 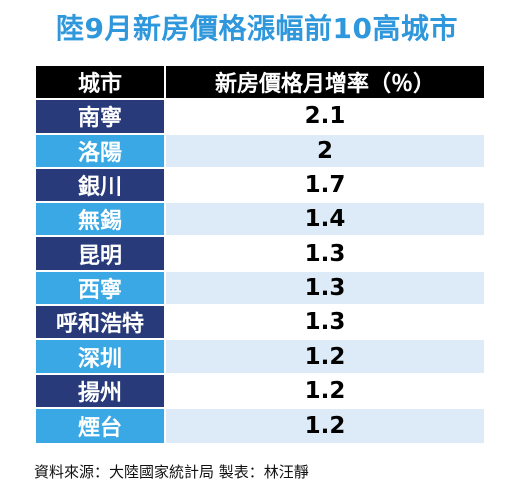 What do you see at coordinates (101, 219) in the screenshot?
I see `city-cell: 無錫` at bounding box center [101, 219].